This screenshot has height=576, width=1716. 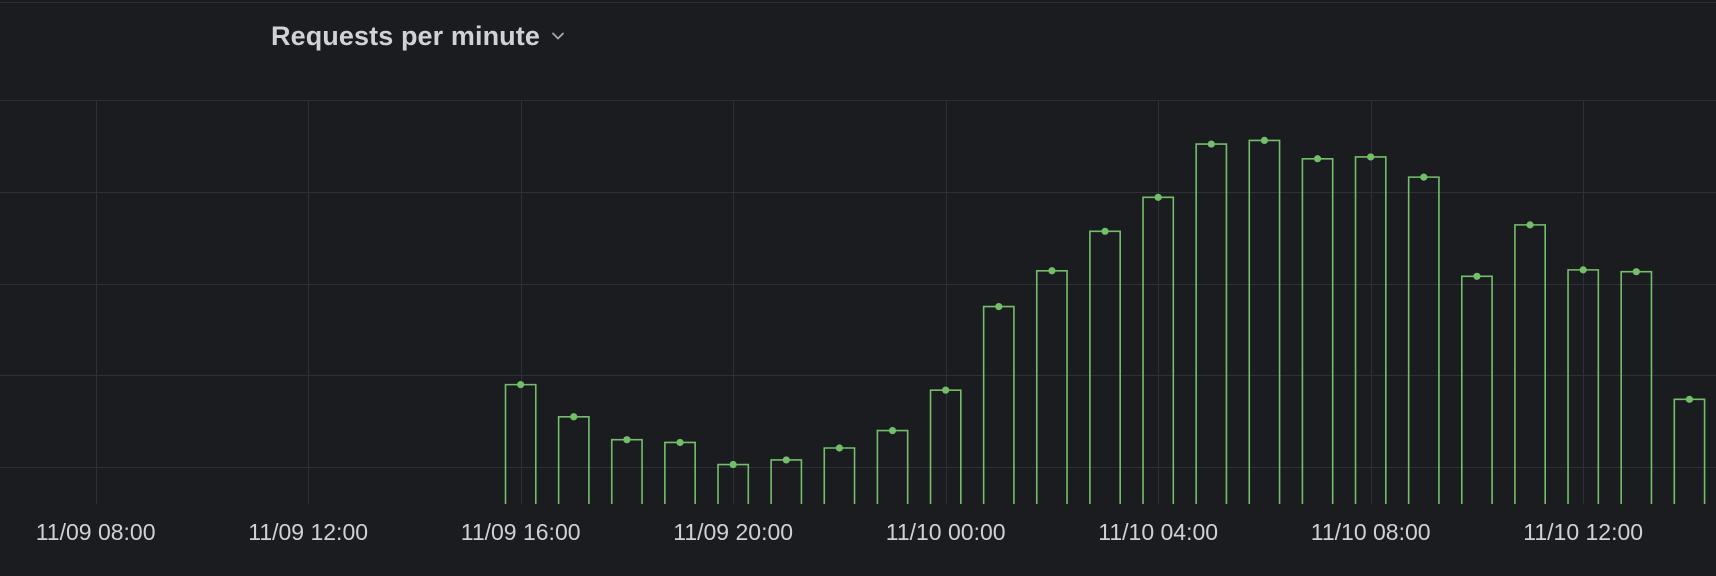 I want to click on x-tick-label: 11/10 00:00, so click(x=946, y=532).